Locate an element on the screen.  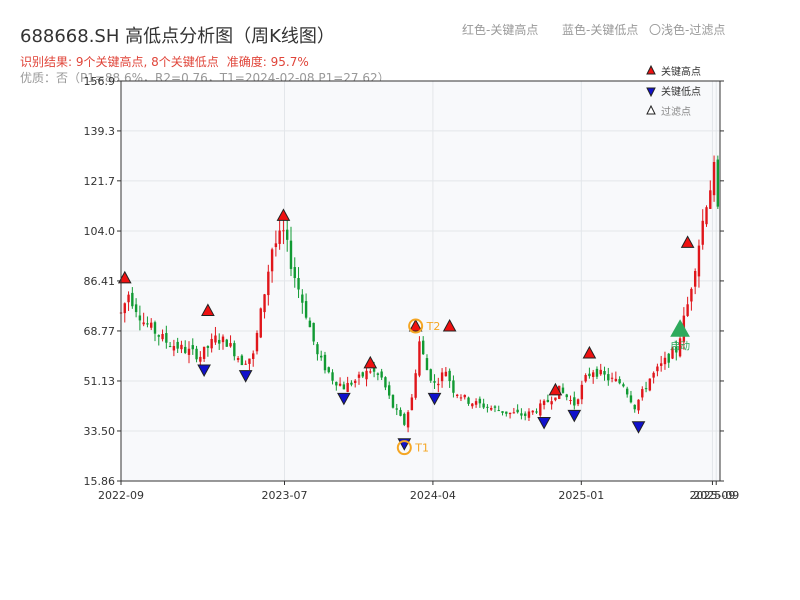
y-tick-label: 139.3 is located at coordinates (100, 131).